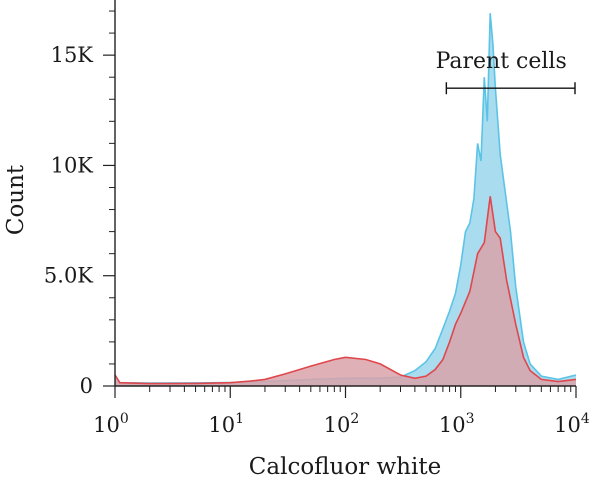  I want to click on y-tick-label: 0, so click(86, 386).